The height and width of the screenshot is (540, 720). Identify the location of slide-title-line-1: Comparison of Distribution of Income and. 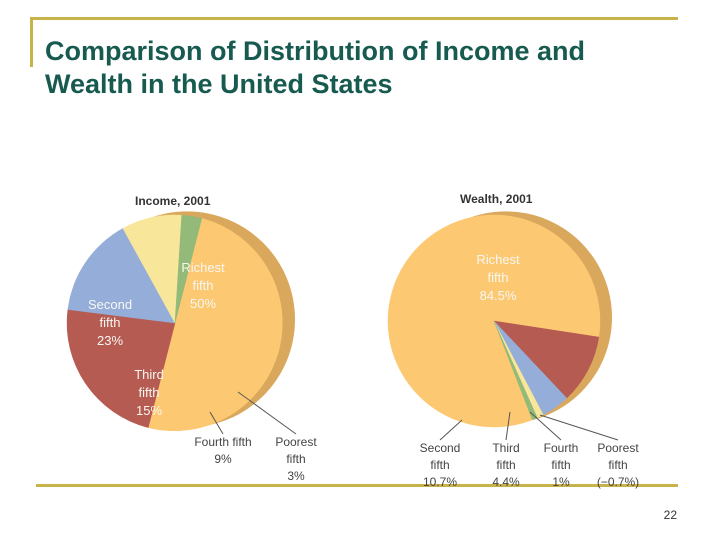
(315, 51).